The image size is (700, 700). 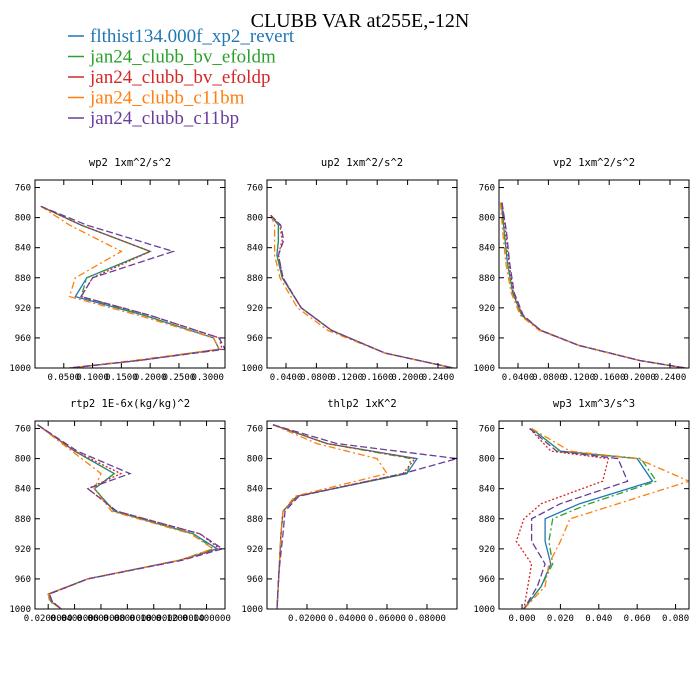 I want to click on x-tick-label: 0.1500, so click(x=121, y=378).